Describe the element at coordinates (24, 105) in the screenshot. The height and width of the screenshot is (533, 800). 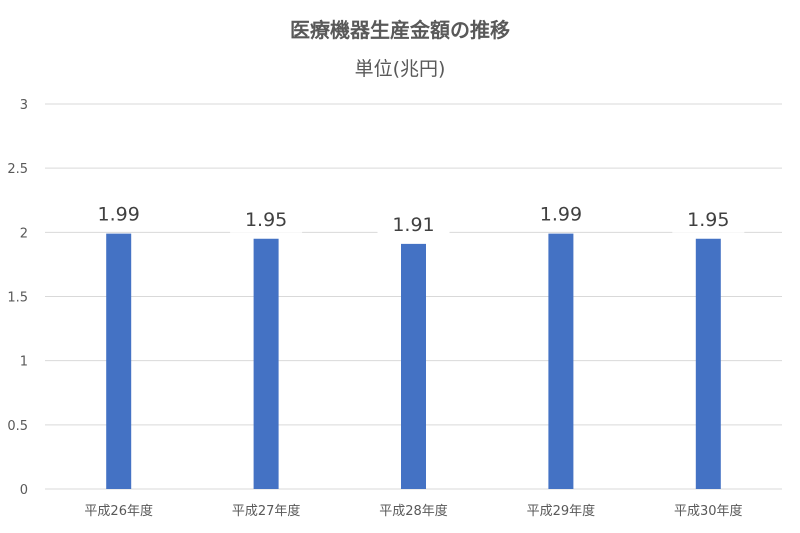
I see `y-tick-label: 3` at that location.